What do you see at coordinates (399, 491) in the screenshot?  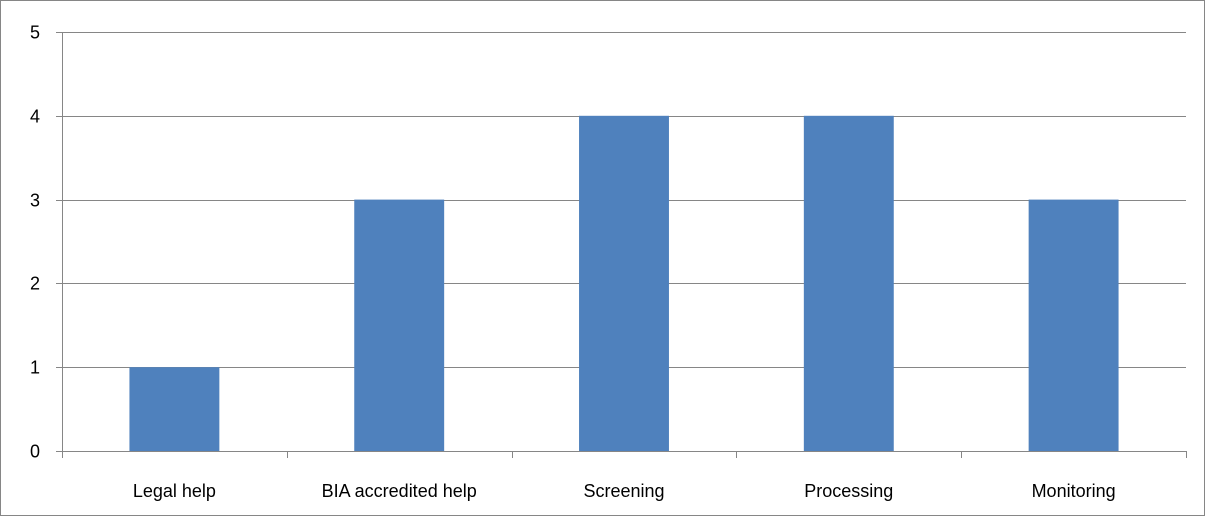 I see `x-tick-label: BIA accredited help` at bounding box center [399, 491].